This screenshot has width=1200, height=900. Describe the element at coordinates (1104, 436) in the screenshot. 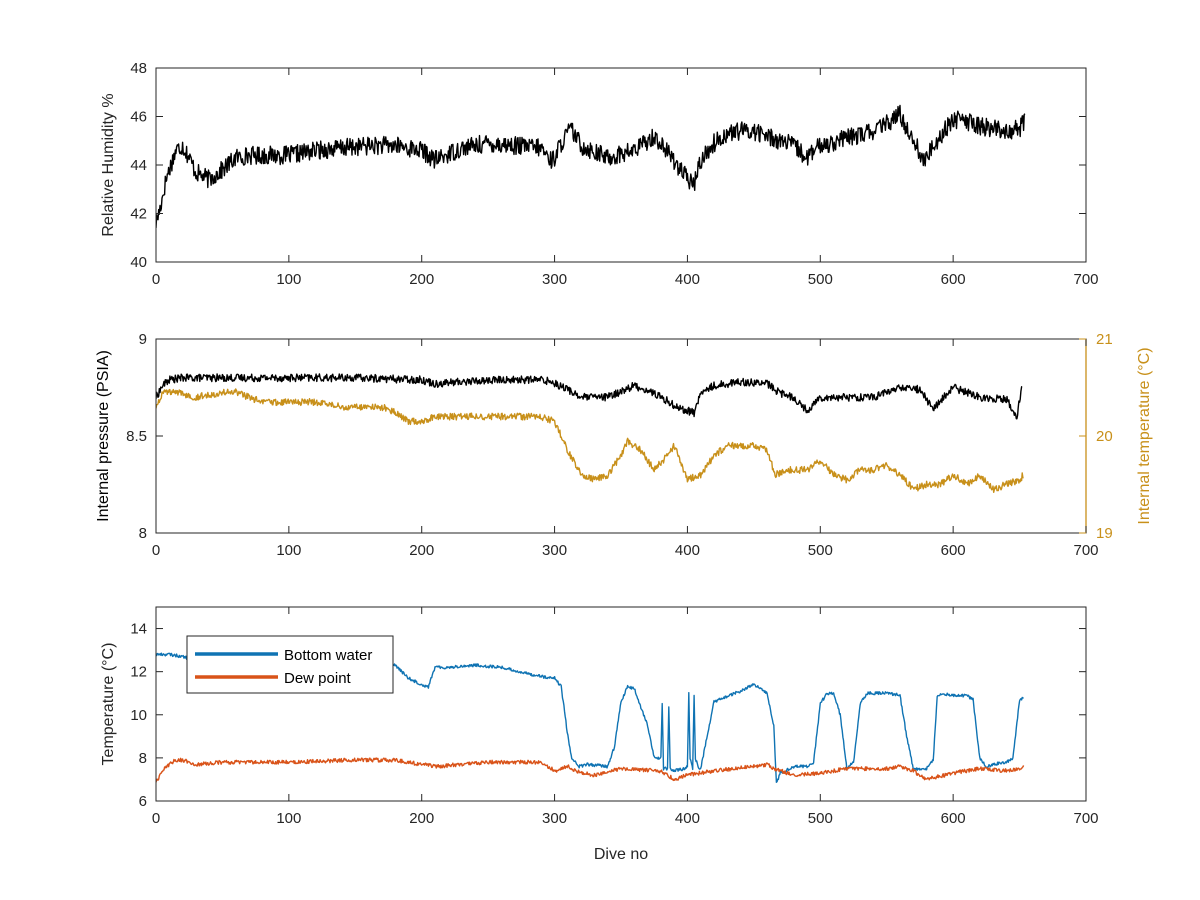

I see `y-right-tick-label: 20` at that location.